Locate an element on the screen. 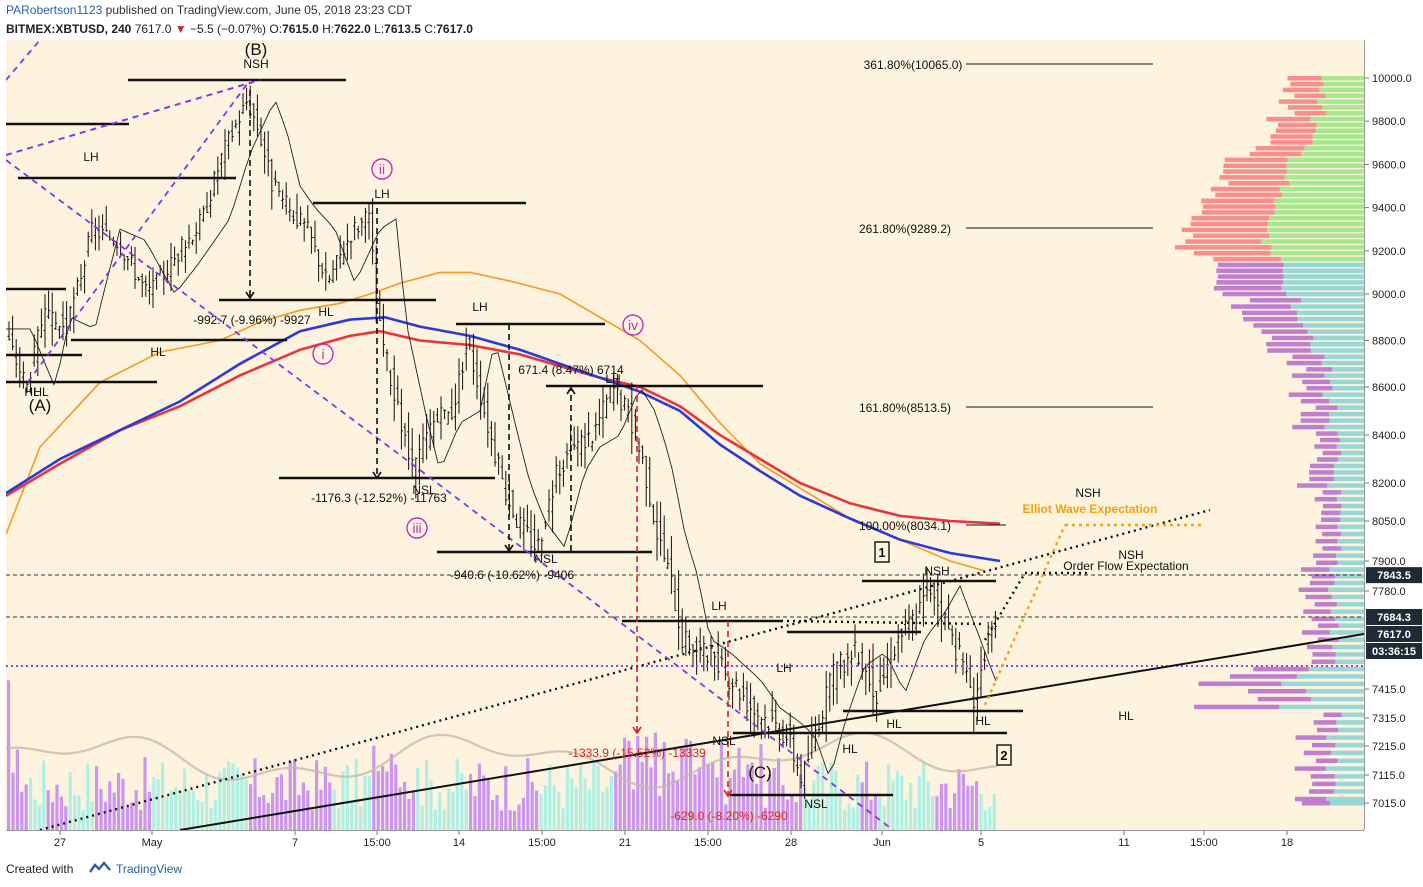  y-tick-label: 7415.0 is located at coordinates (1389, 690).